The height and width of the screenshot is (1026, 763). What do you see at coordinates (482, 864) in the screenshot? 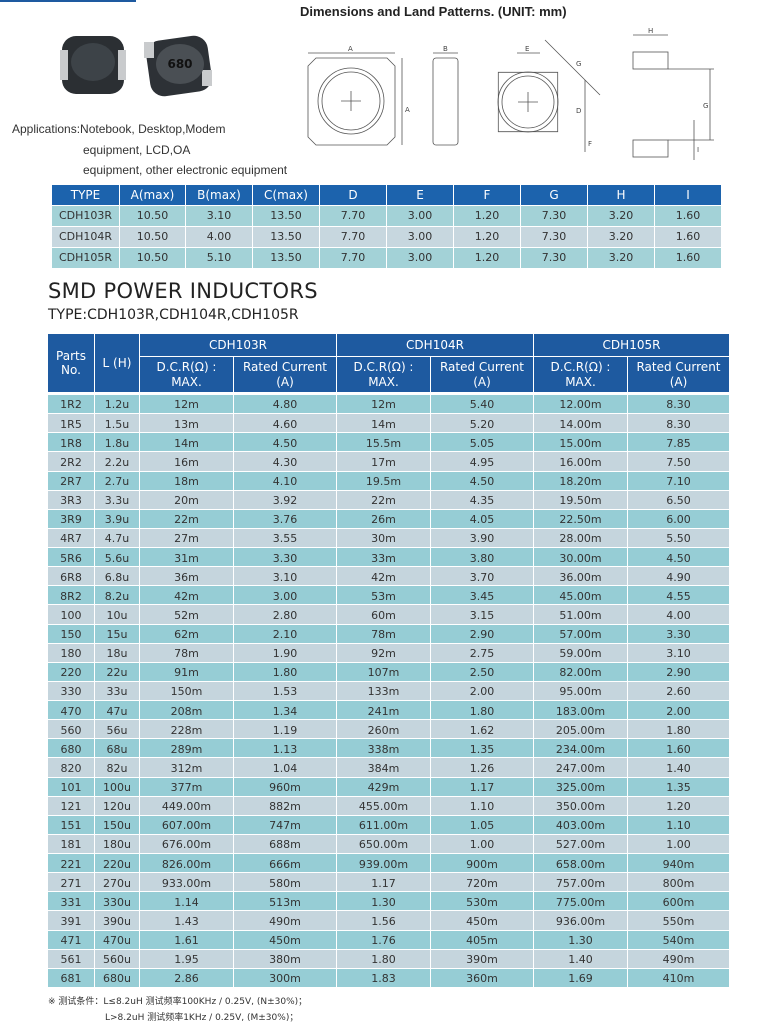
I see `cell: 900m` at bounding box center [482, 864].